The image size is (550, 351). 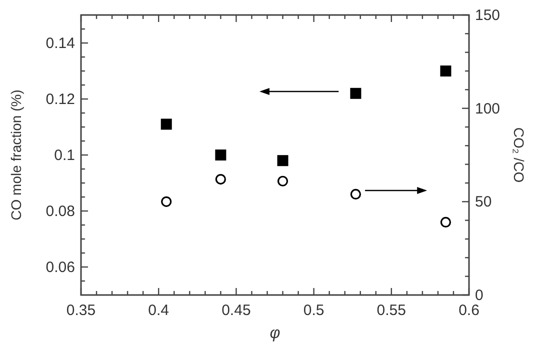 I want to click on y-tick-label: 0.12, so click(x=60, y=99).